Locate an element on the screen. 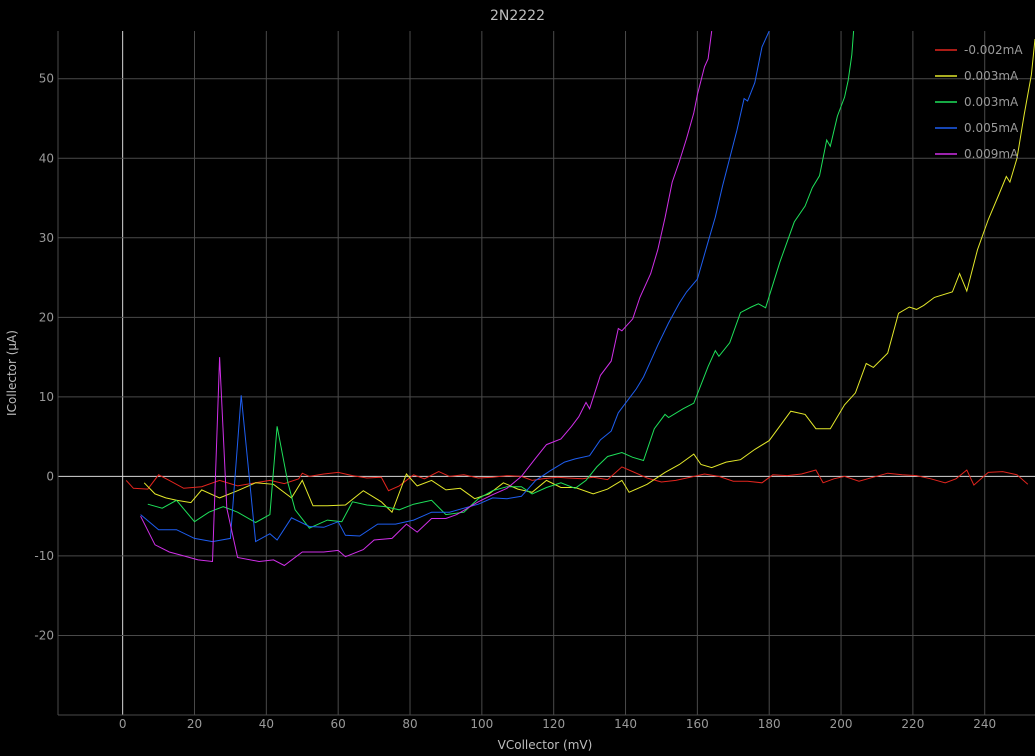 This screenshot has height=756, width=1035. x-tick-label: 180 is located at coordinates (769, 724).